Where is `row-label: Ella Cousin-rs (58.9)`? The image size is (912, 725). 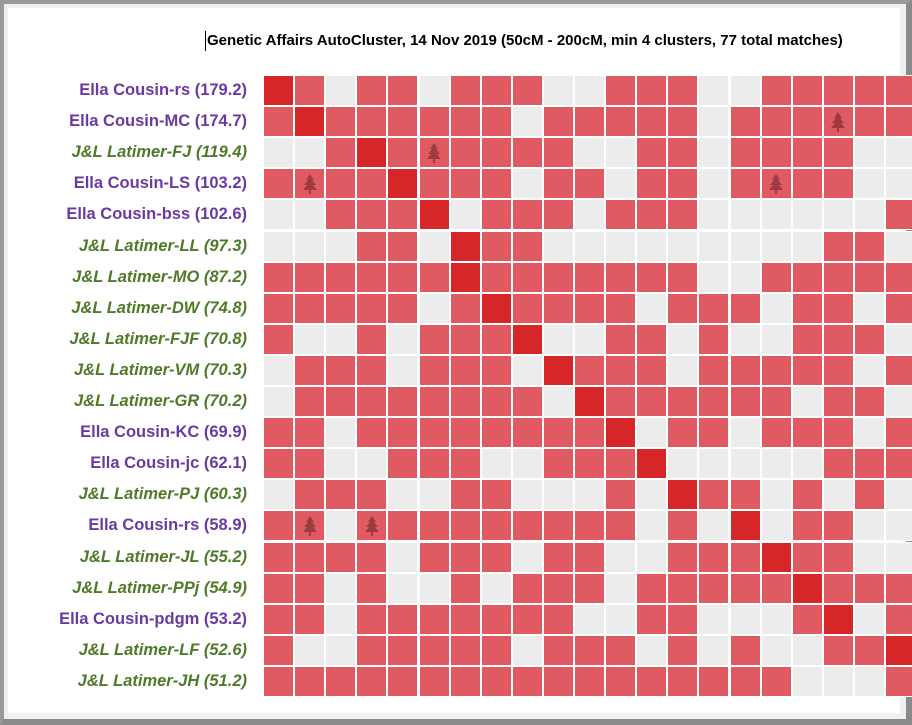
row-label: Ella Cousin-rs (58.9) is located at coordinates (167, 525).